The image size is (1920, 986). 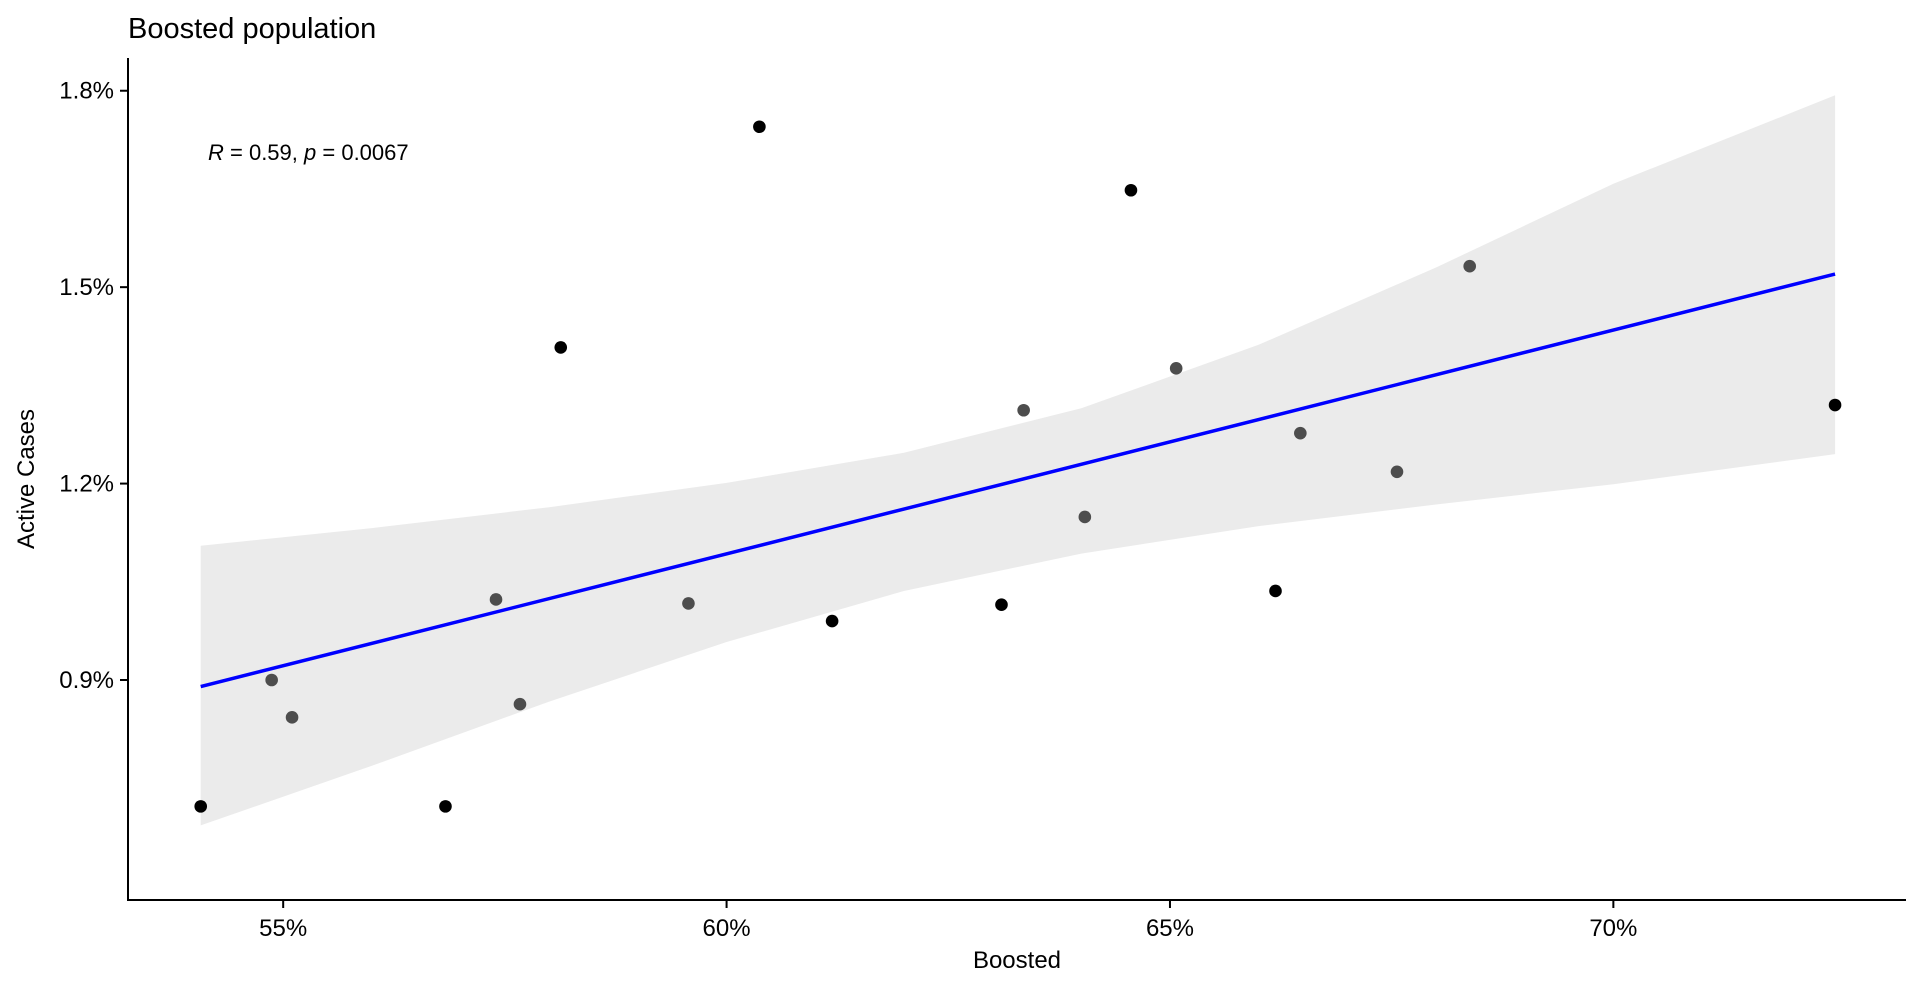 I want to click on p-value: = 0.0067, so click(x=362, y=152).